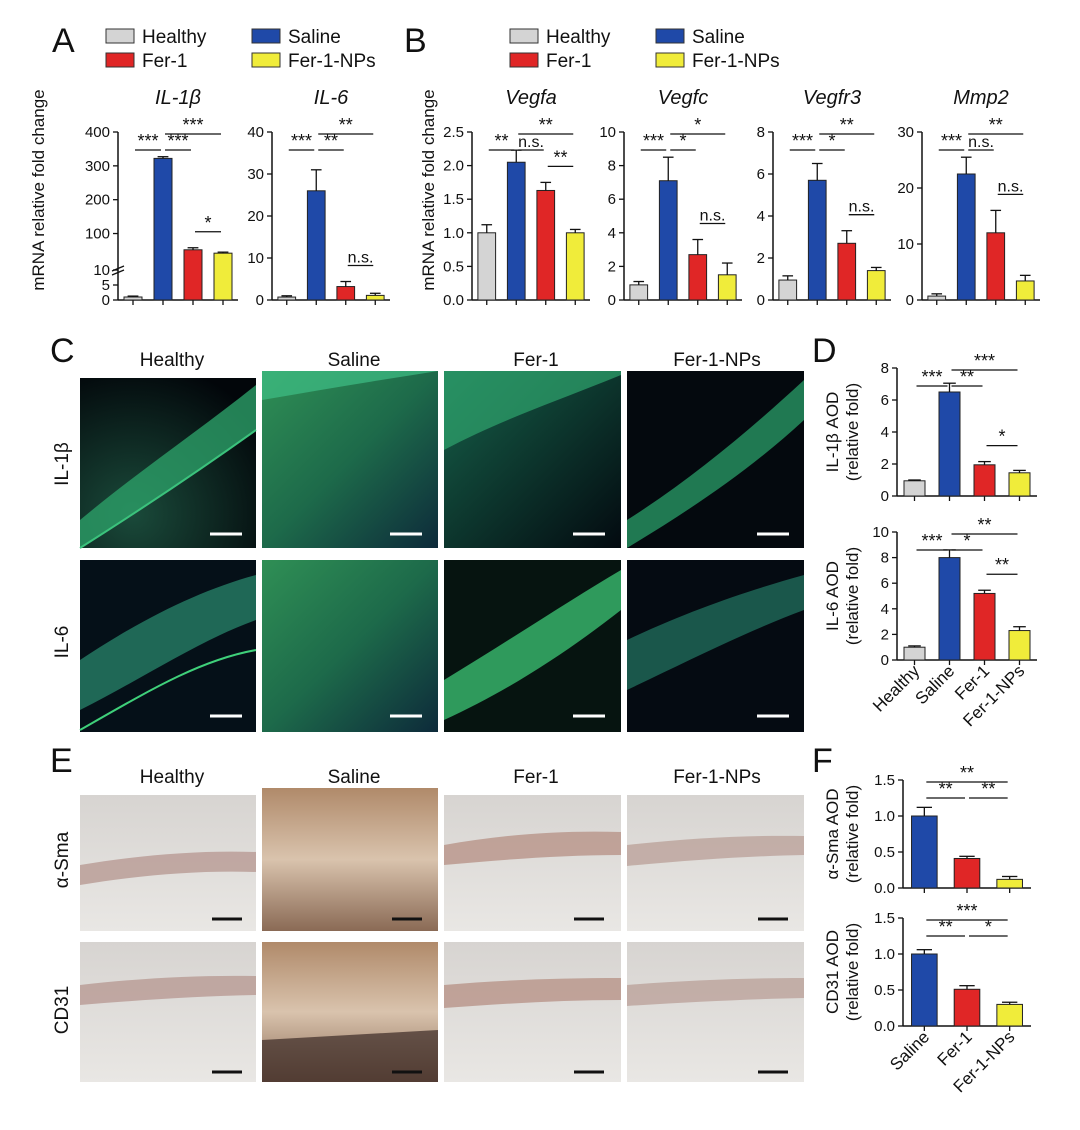  I want to click on y-tick-label: 200, so click(97, 200).